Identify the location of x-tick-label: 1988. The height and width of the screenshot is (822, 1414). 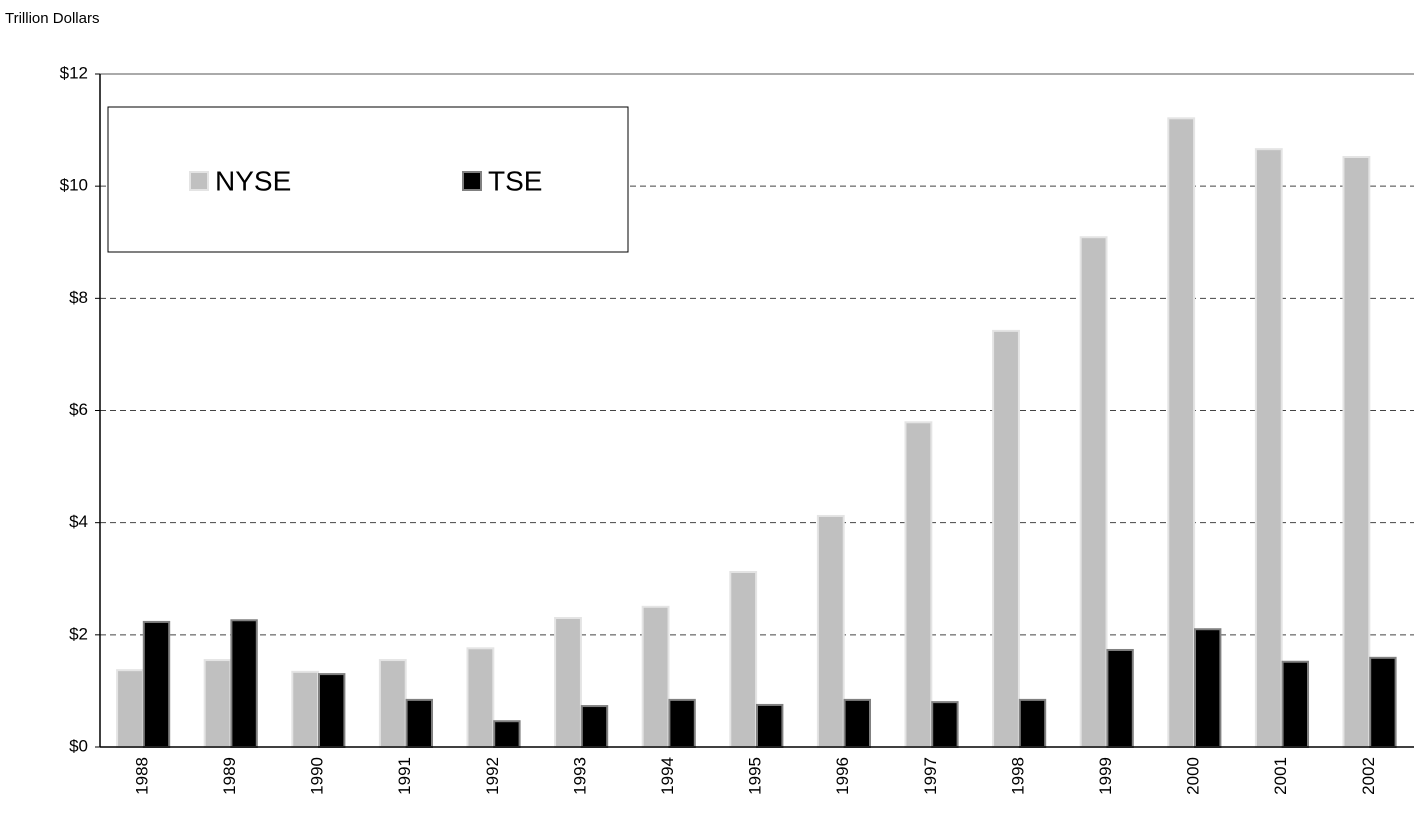
(141, 776).